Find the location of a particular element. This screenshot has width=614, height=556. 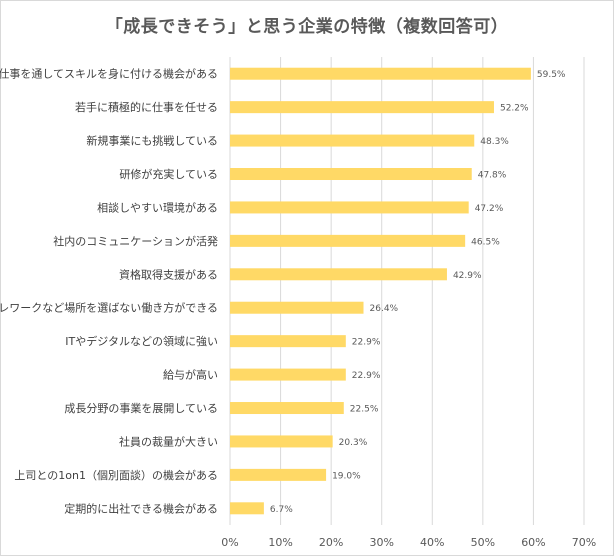

category-label: 新規事業にも挑戦している is located at coordinates (152, 141).